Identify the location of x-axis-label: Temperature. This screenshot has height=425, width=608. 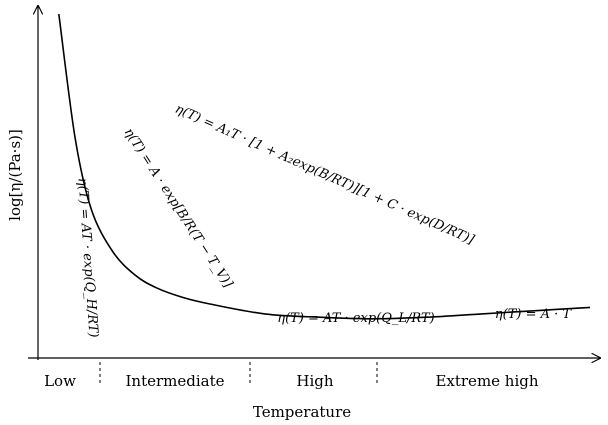
(302, 412).